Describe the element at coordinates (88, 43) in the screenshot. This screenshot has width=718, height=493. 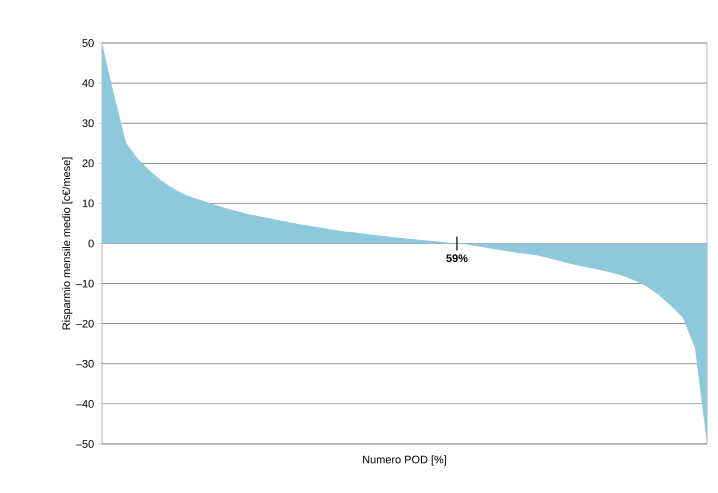
I see `y-tick-label: 50` at that location.